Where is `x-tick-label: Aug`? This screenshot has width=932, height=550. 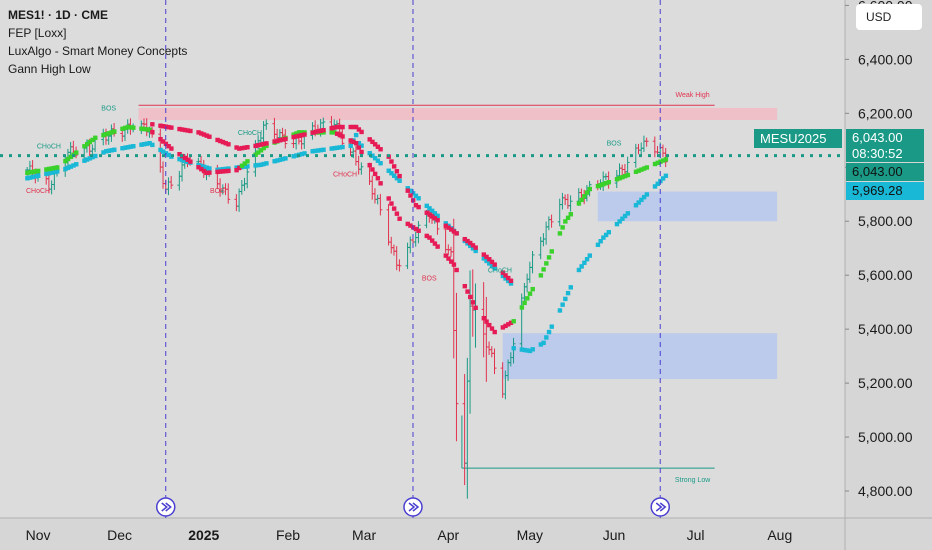 x-tick-label: Aug is located at coordinates (779, 535).